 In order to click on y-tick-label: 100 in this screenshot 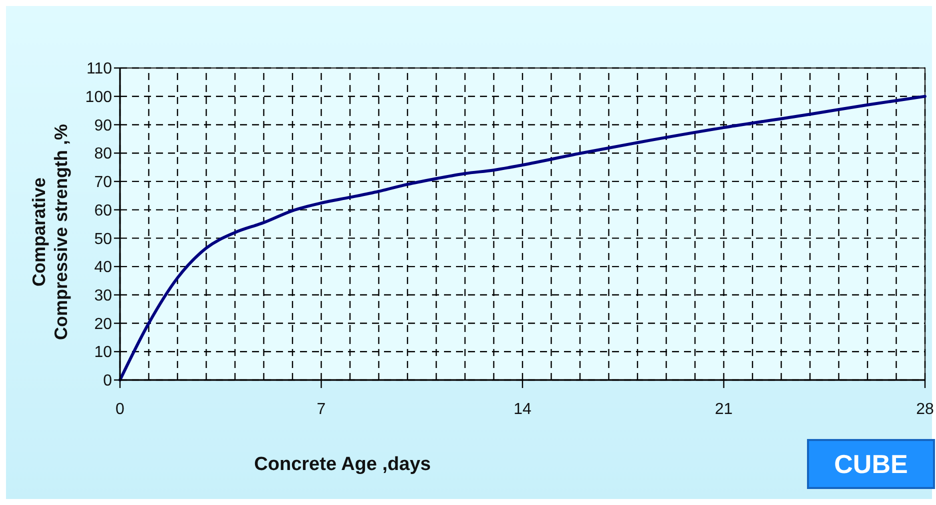, I will do `click(98, 97)`.